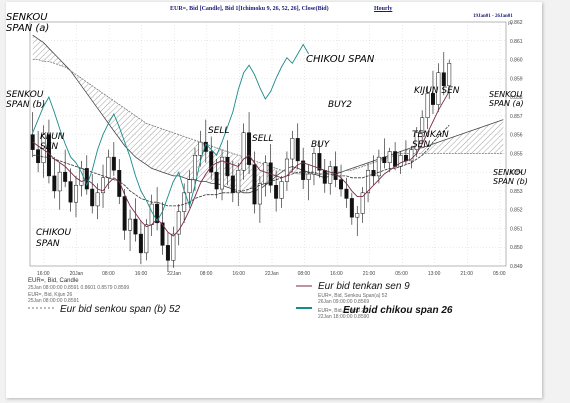 This screenshot has height=403, width=570. Describe the element at coordinates (120, 309) in the screenshot. I see `legend-senkou-b-label: Eur bid senkou span (b) 52` at that location.